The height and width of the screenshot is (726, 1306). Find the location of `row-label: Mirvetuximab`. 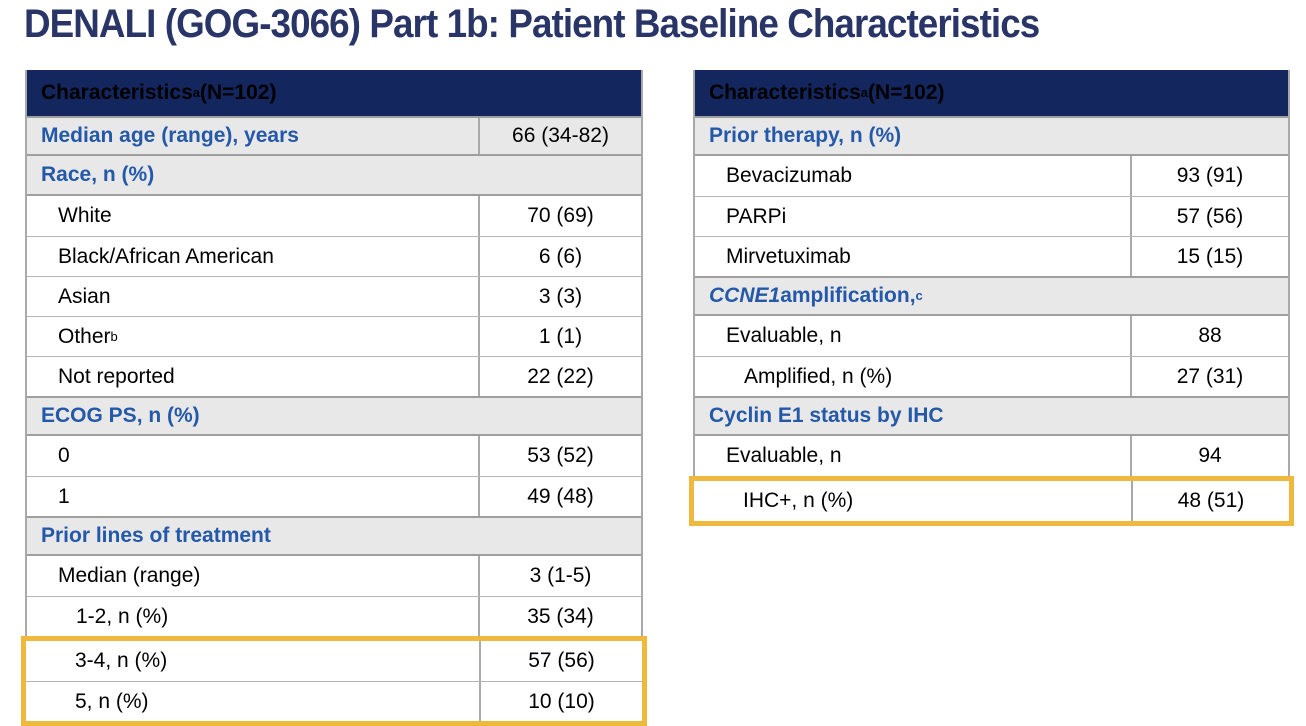

row-label: Mirvetuximab is located at coordinates (788, 256).